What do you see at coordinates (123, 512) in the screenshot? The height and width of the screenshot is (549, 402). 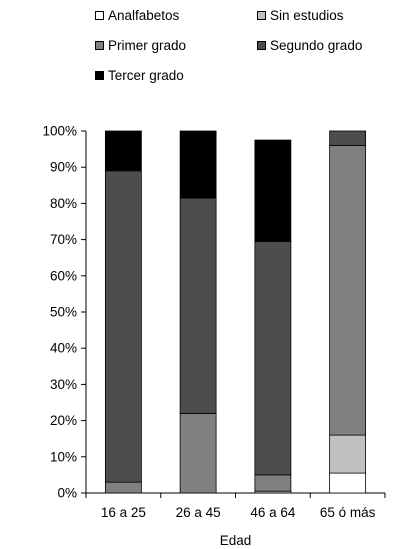 I see `x-tick-label: 16 a 25` at bounding box center [123, 512].